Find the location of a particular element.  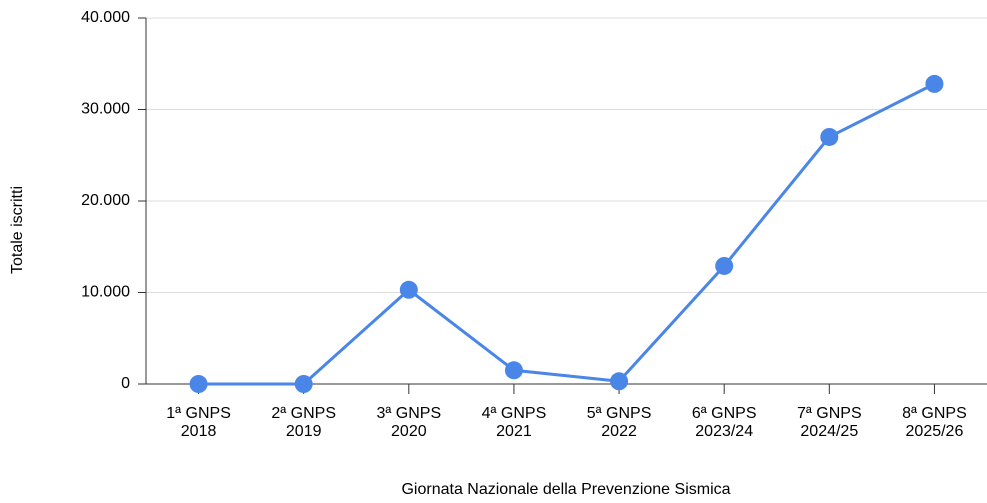

x-tick-label: 2021 is located at coordinates (514, 431).